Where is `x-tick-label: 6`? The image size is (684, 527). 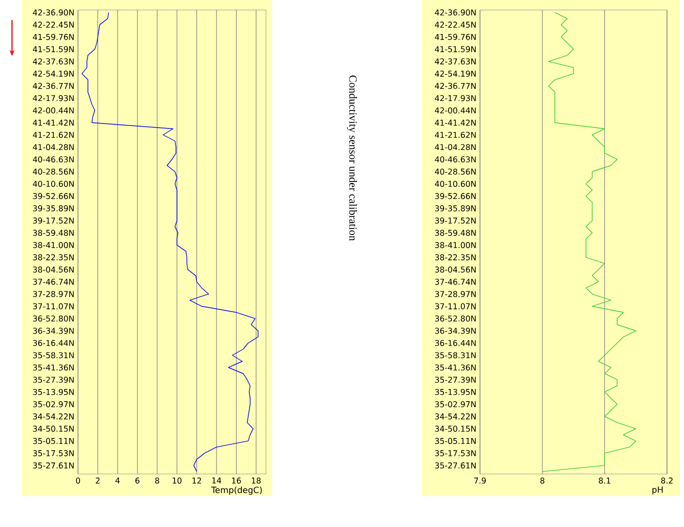
x-tick-label: 6 is located at coordinates (137, 481).